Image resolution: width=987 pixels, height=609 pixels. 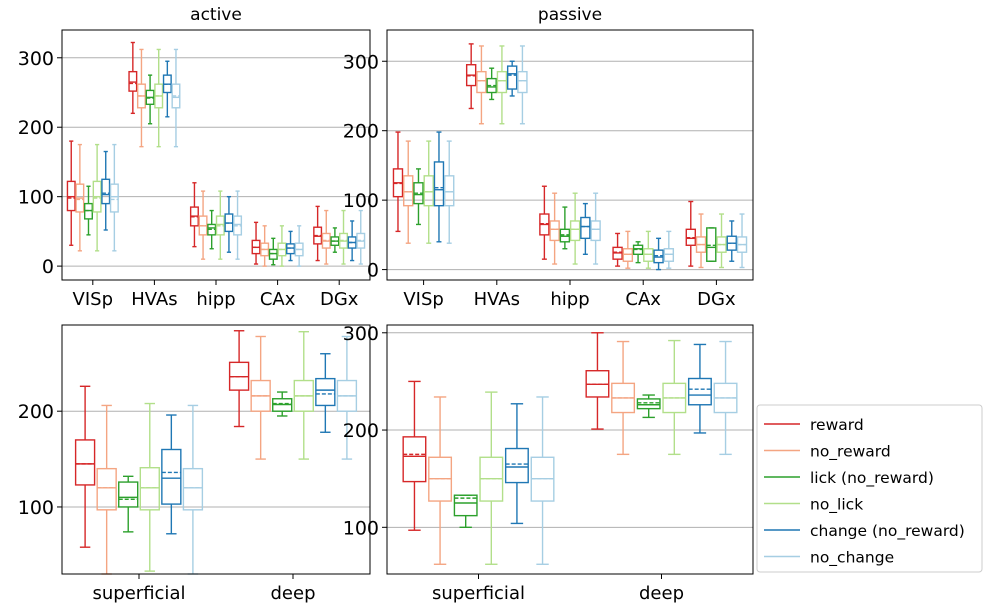 I want to click on box-no-lick-visp, so click(x=428, y=192).